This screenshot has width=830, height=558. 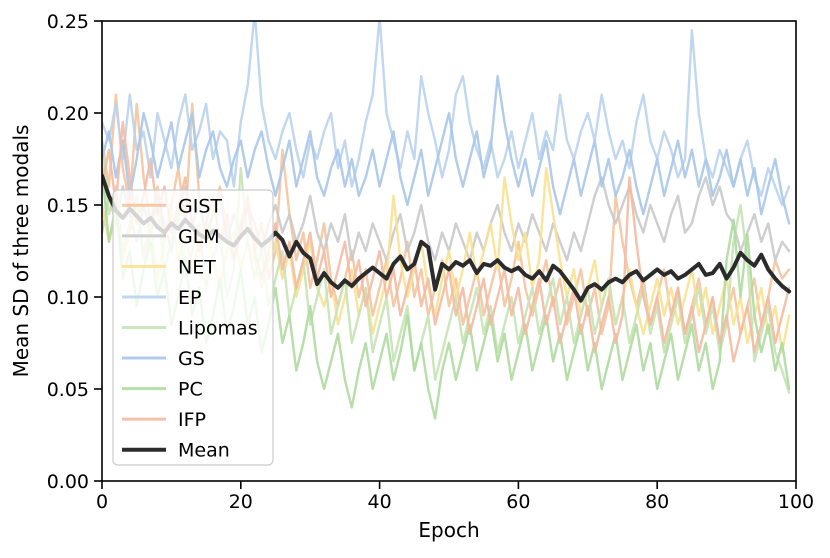 I want to click on x-tick-label: 80, so click(x=657, y=502).